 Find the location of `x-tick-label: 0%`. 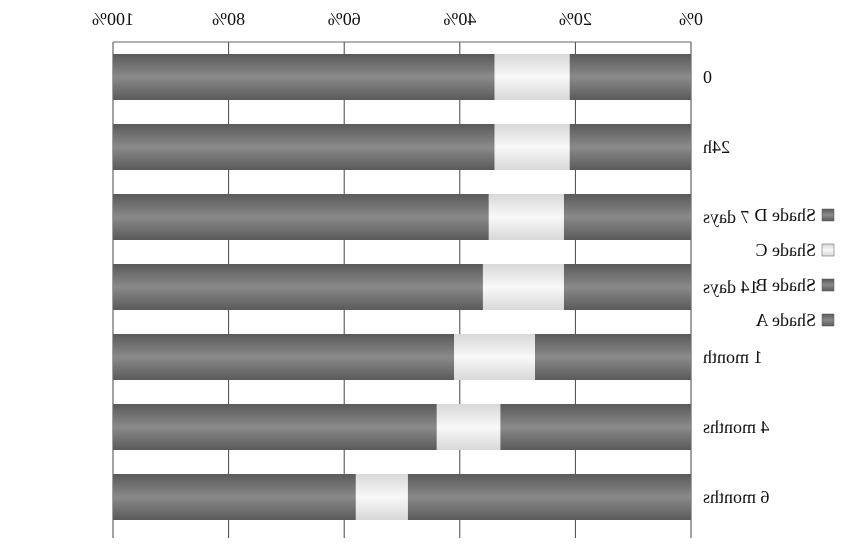

x-tick-label: 0% is located at coordinates (691, 19).